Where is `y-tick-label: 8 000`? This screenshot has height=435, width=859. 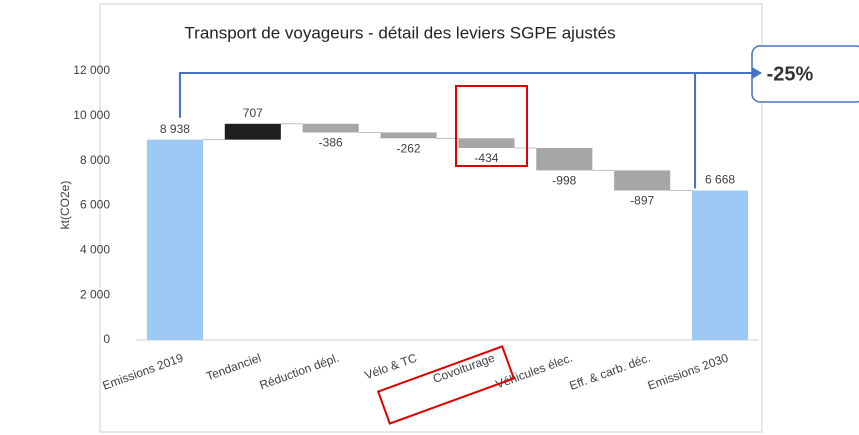 y-tick-label: 8 000 is located at coordinates (95, 160).